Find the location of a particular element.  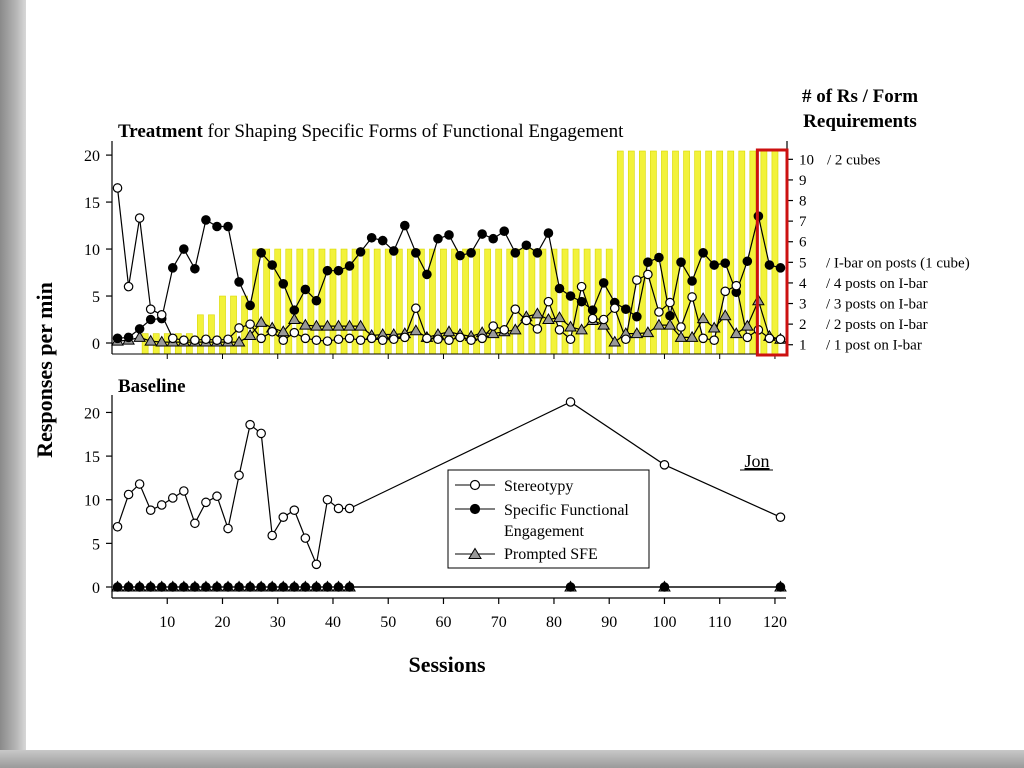

right-tick-label-4: 4 is located at coordinates (803, 284).